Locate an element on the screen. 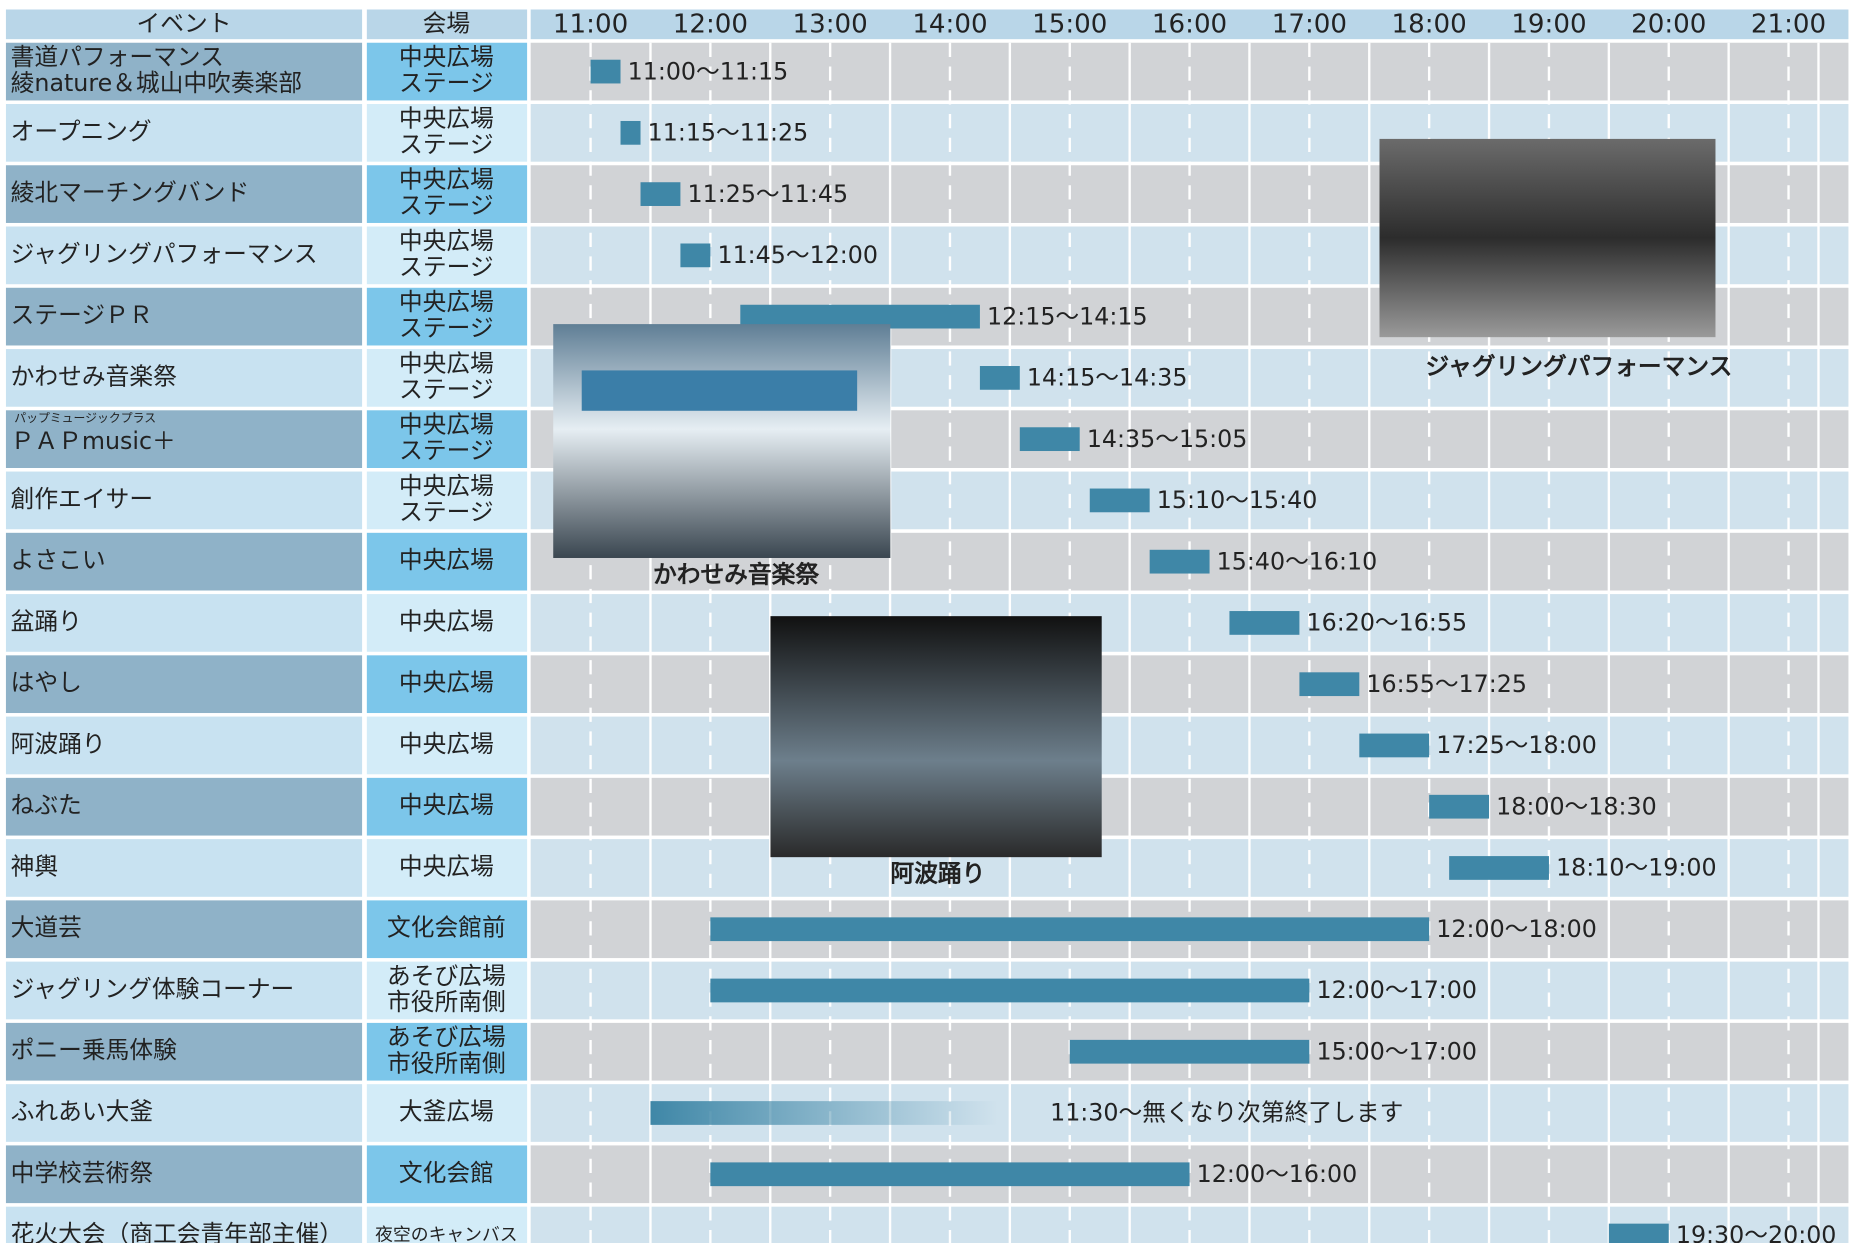  event-label: 花火大会（商工会青年部主催） is located at coordinates (177, 1231).